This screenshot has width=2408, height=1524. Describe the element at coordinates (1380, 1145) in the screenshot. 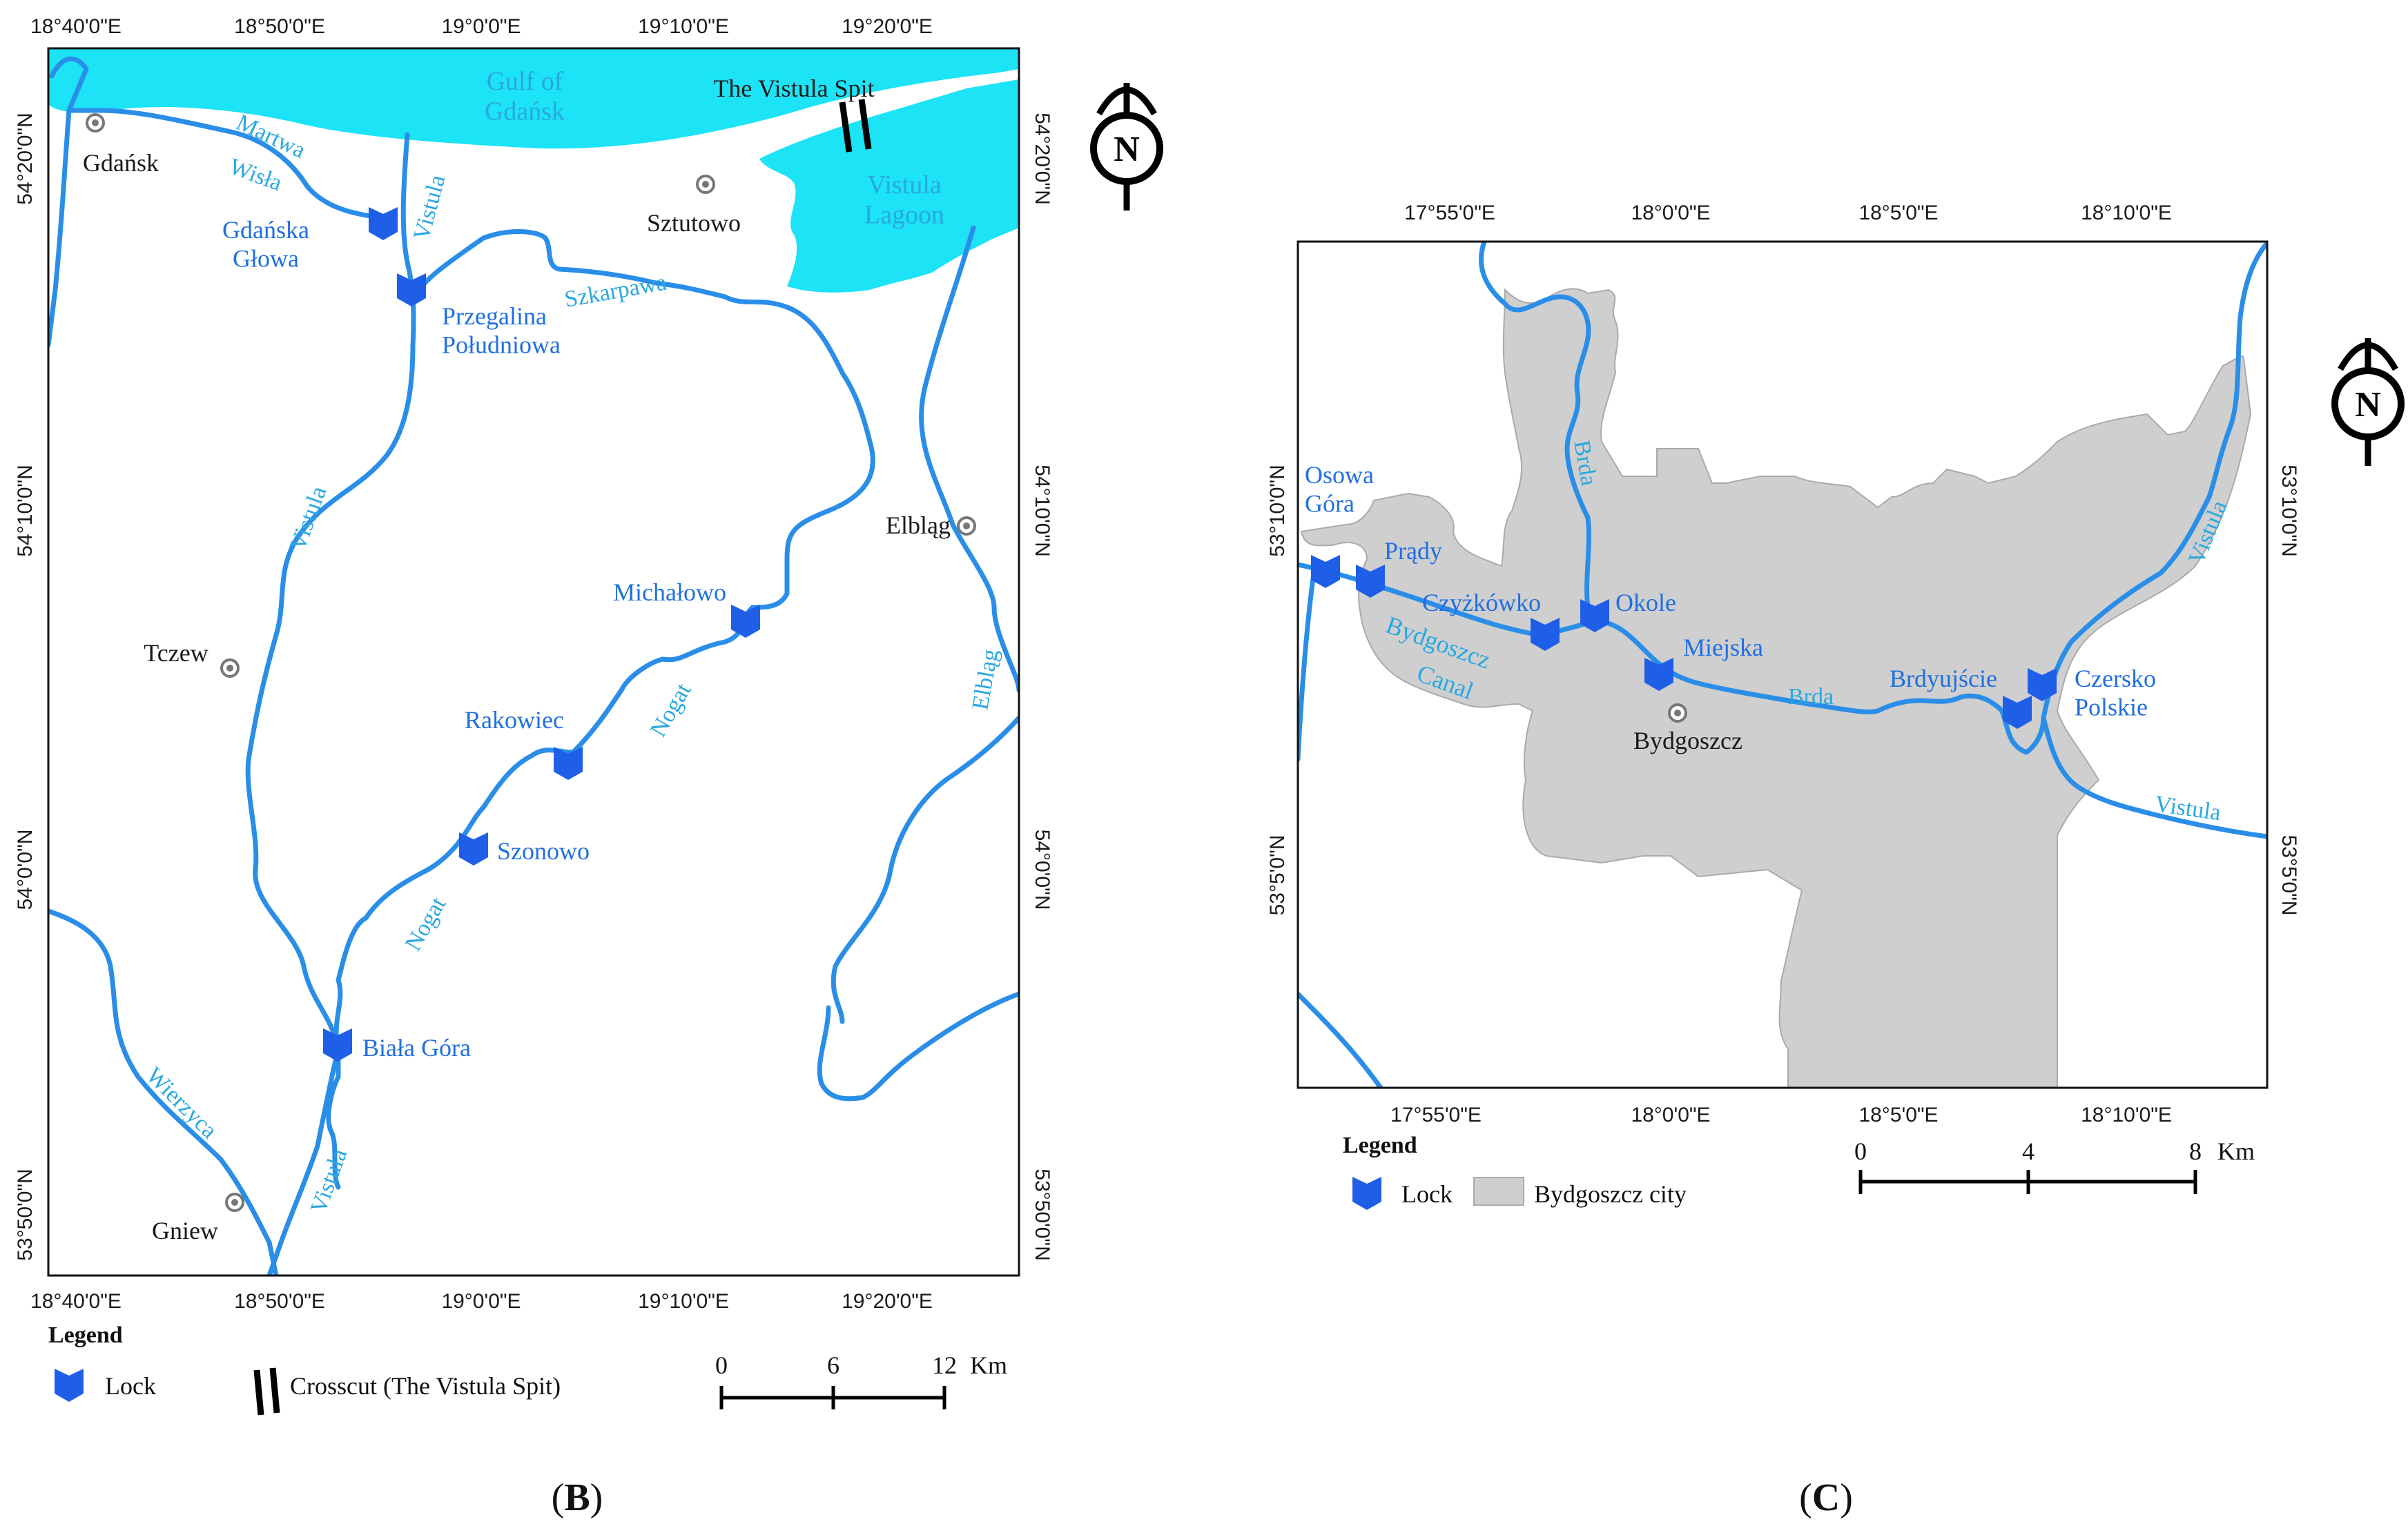

I see `panel-c-legend-title: Legend` at that location.